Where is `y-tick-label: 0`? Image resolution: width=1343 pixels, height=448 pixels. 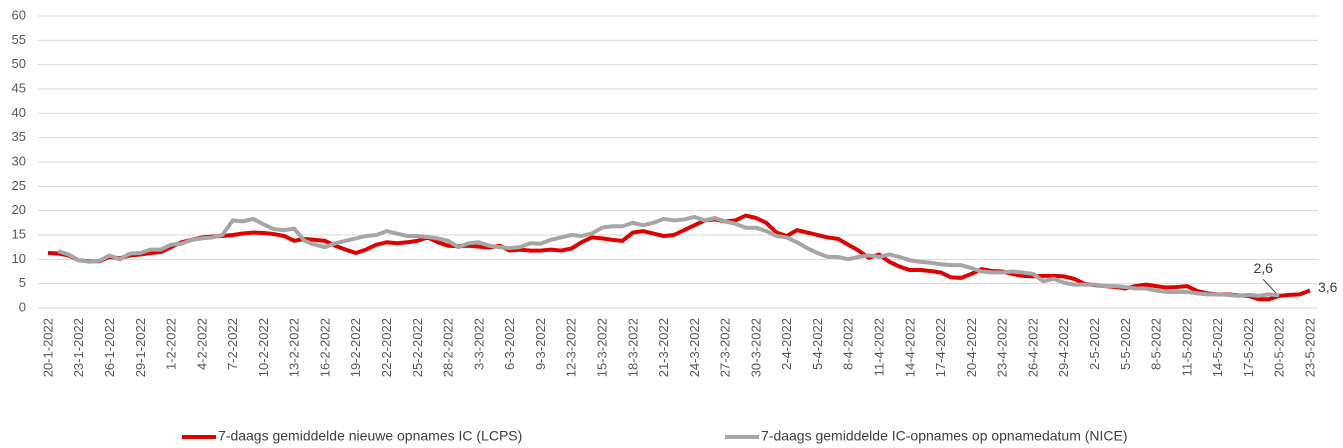 y-tick-label: 0 is located at coordinates (22, 306).